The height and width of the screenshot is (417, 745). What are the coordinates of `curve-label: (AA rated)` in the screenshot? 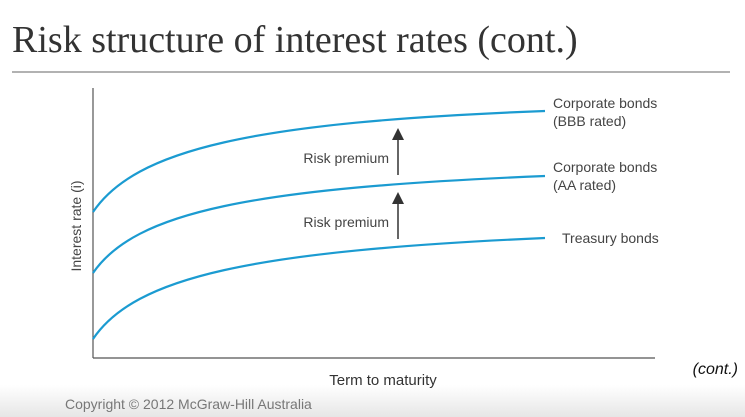 It's located at (584, 185).